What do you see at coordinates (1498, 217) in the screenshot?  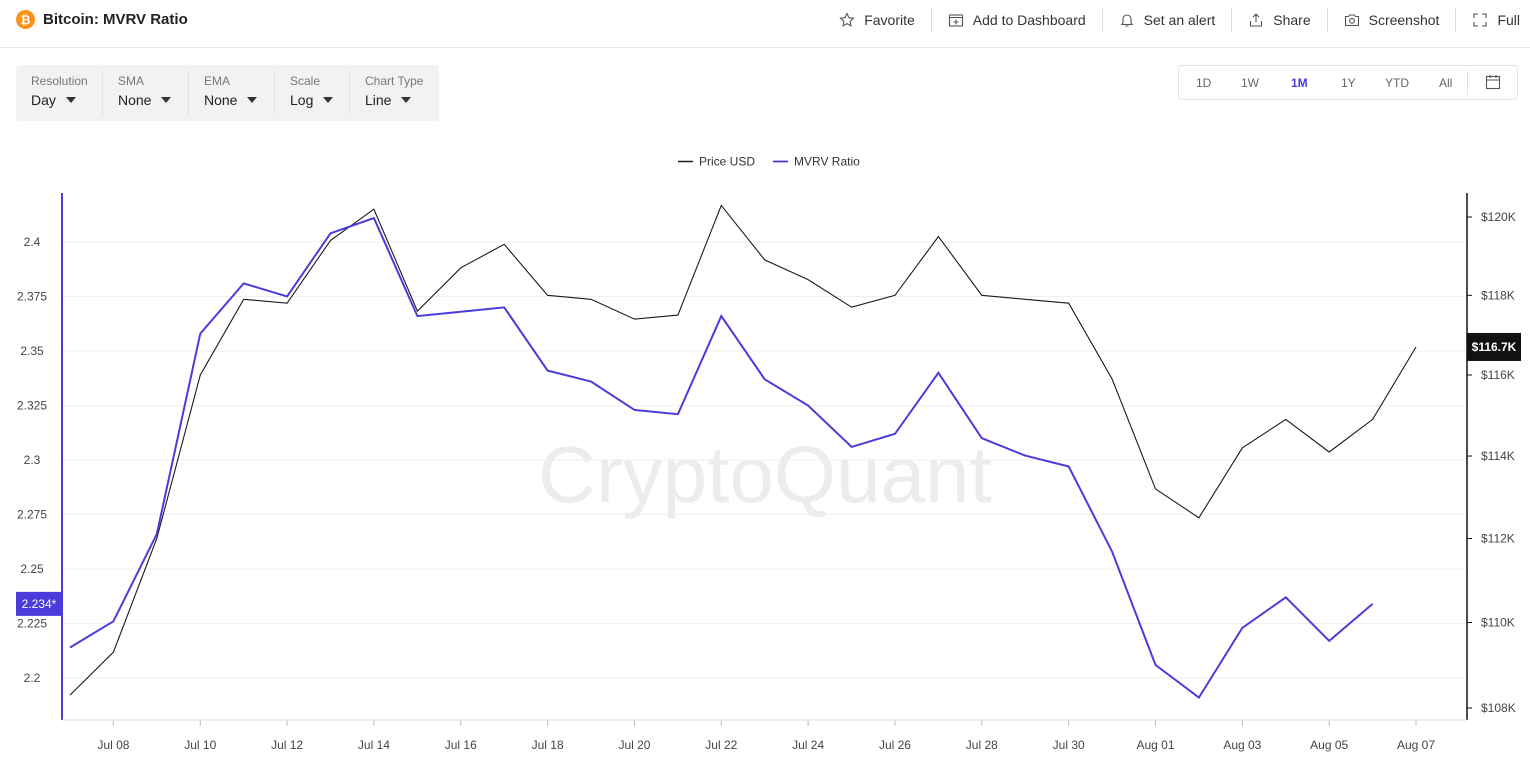 I see `y-right-tick-label: $120K` at bounding box center [1498, 217].